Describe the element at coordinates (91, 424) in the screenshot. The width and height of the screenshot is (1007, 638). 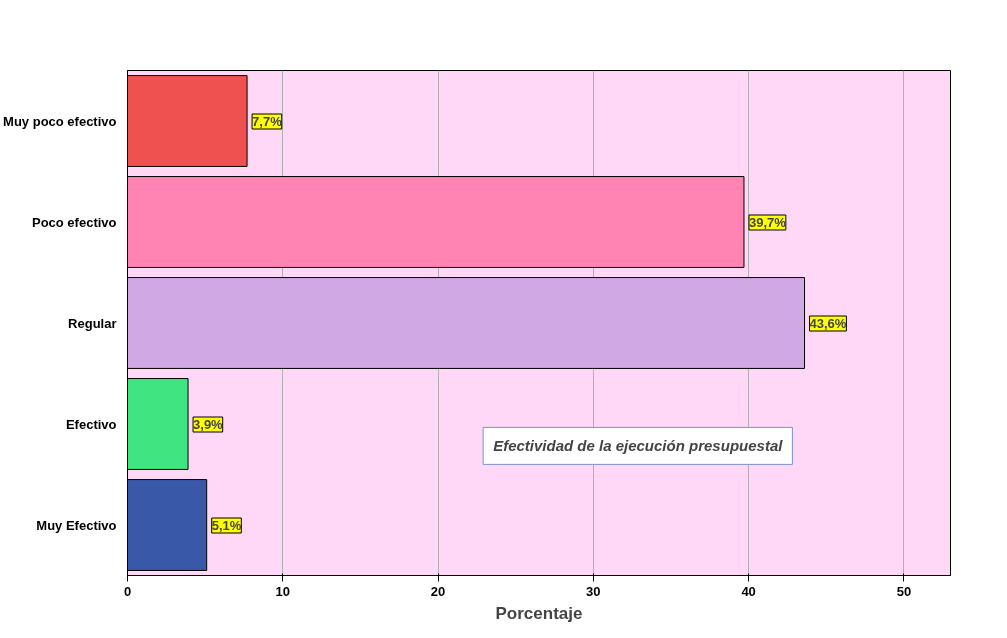
I see `y-tick-label: Efectivo` at that location.